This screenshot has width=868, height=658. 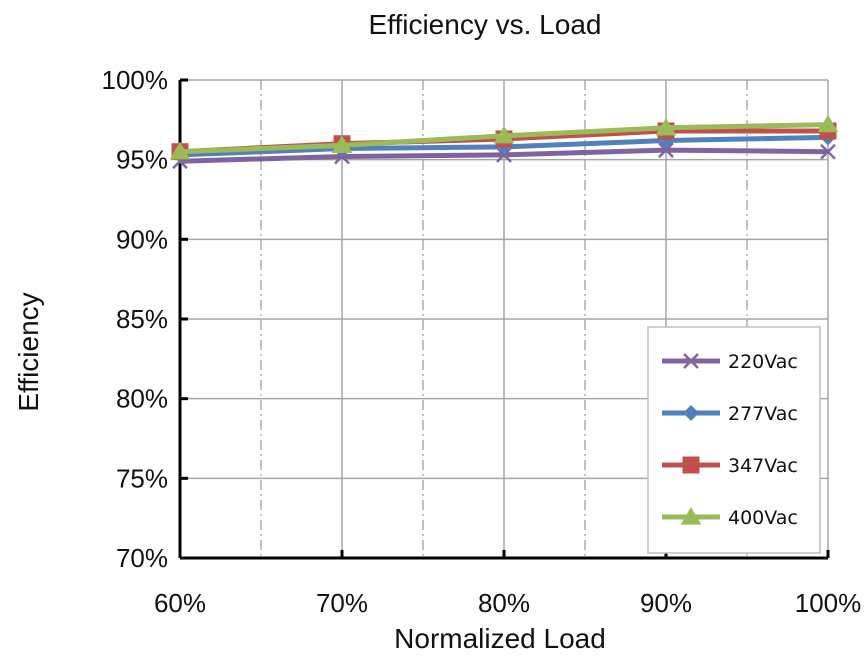 I want to click on x-axis-label: Normalized Load, so click(x=500, y=638).